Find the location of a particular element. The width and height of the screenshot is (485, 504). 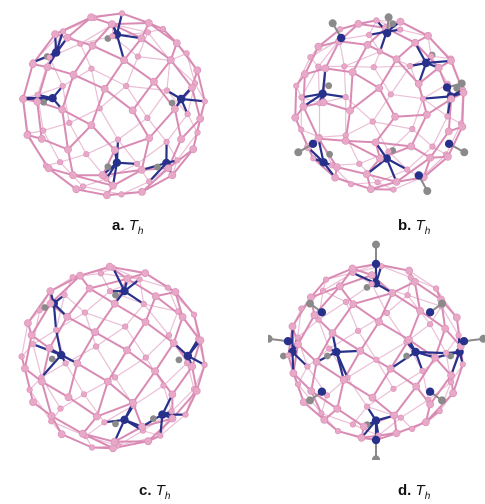

caption-b: b. Th is located at coordinates (414, 227).